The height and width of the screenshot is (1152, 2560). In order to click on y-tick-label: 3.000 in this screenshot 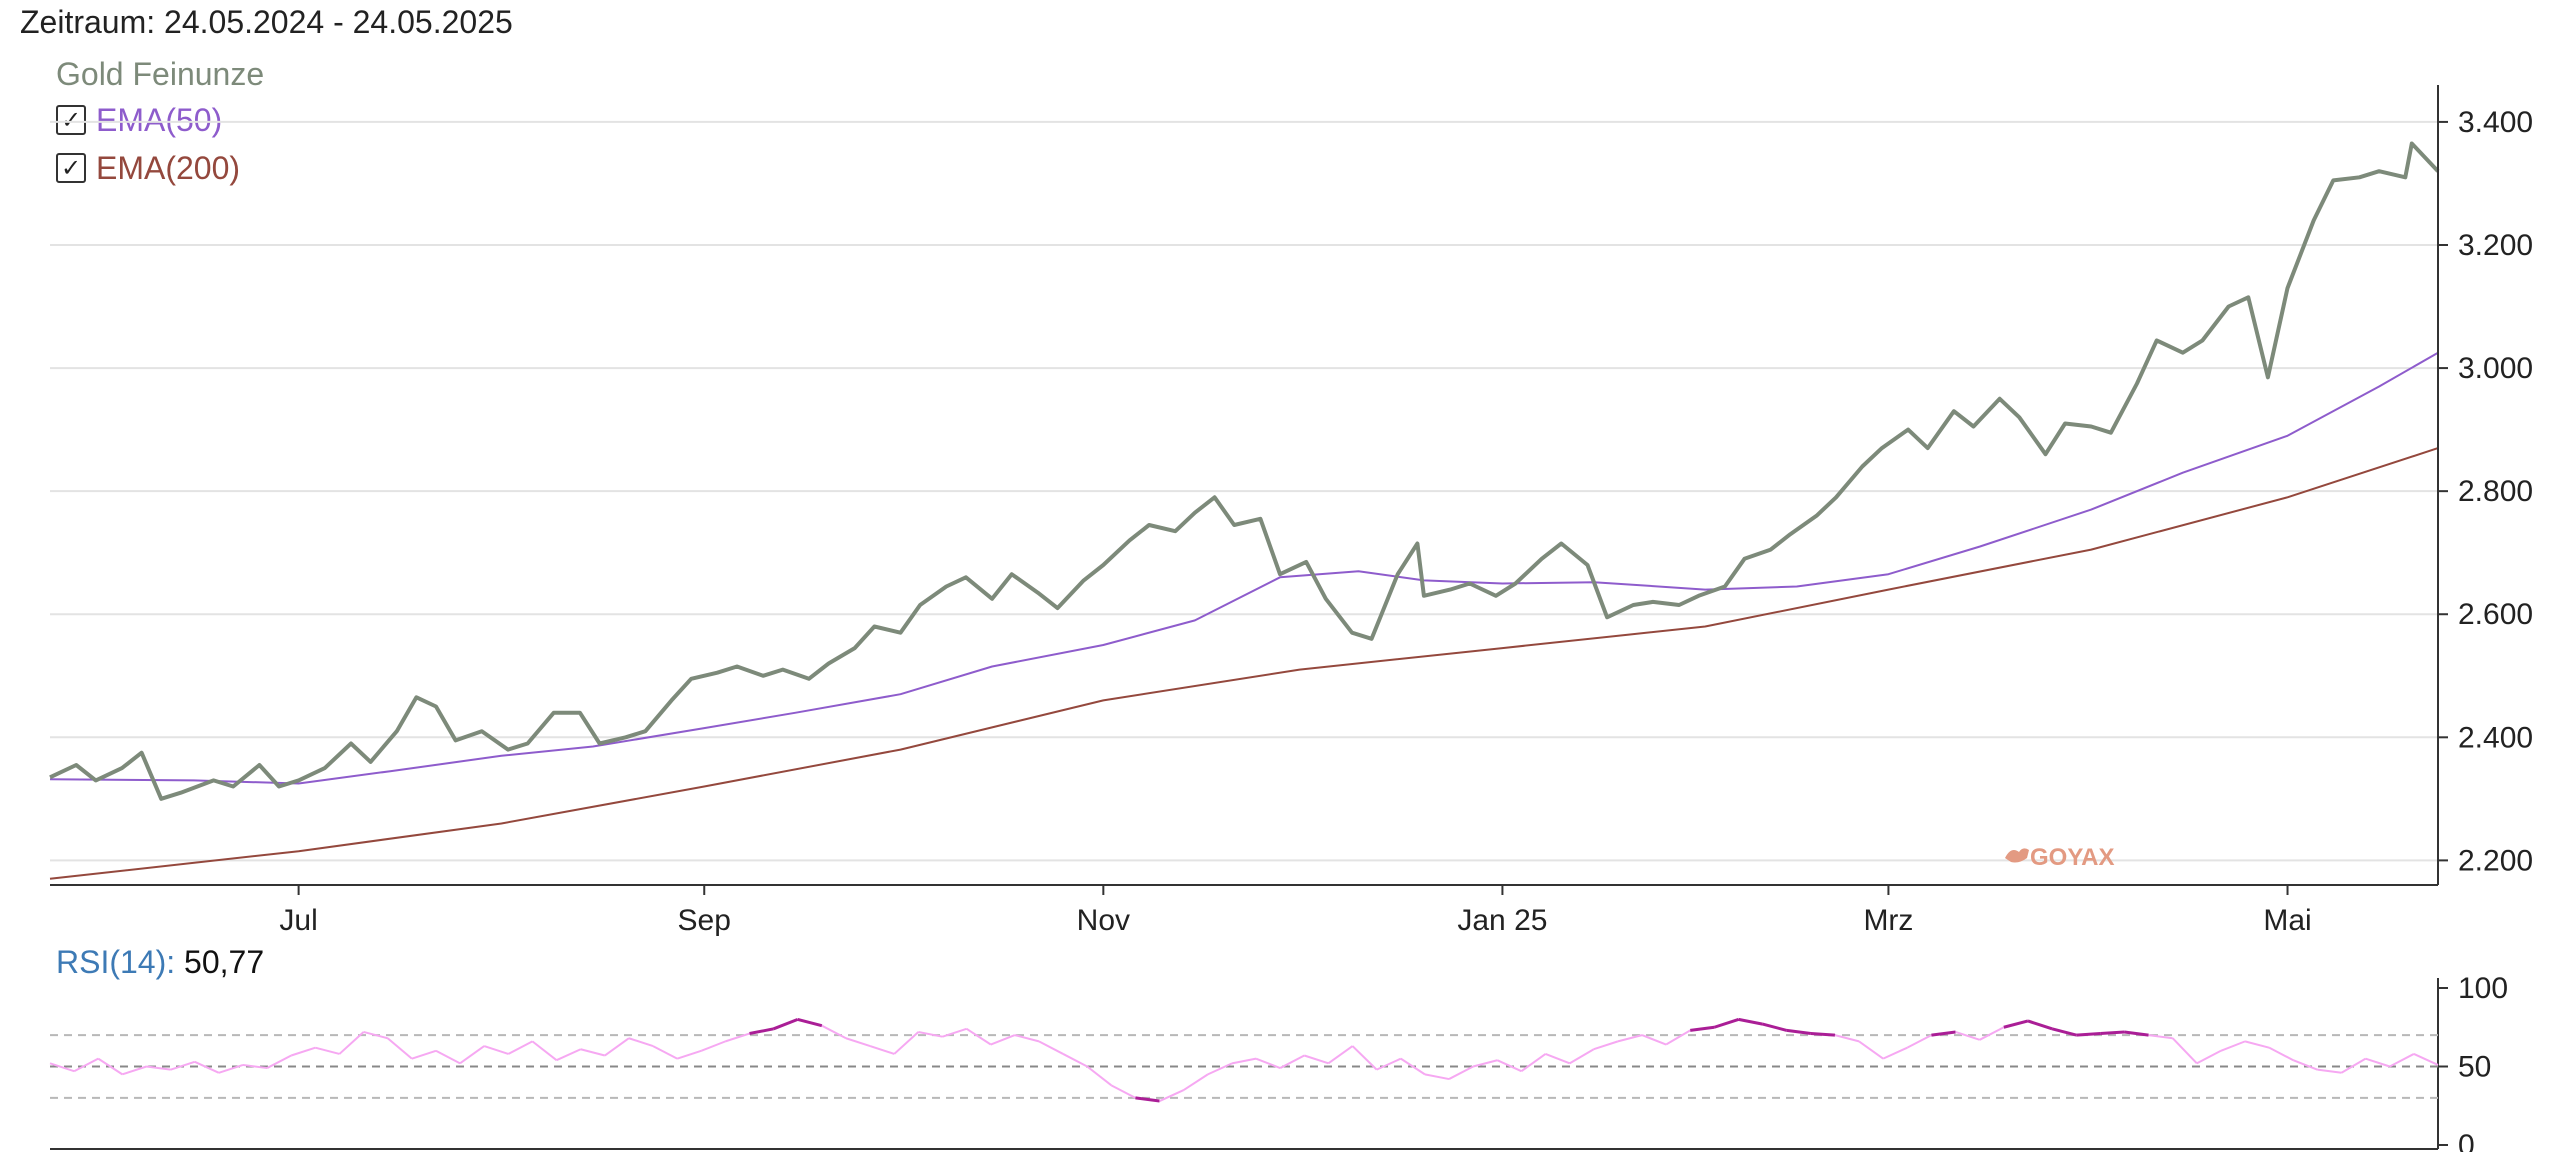, I will do `click(2495, 368)`.